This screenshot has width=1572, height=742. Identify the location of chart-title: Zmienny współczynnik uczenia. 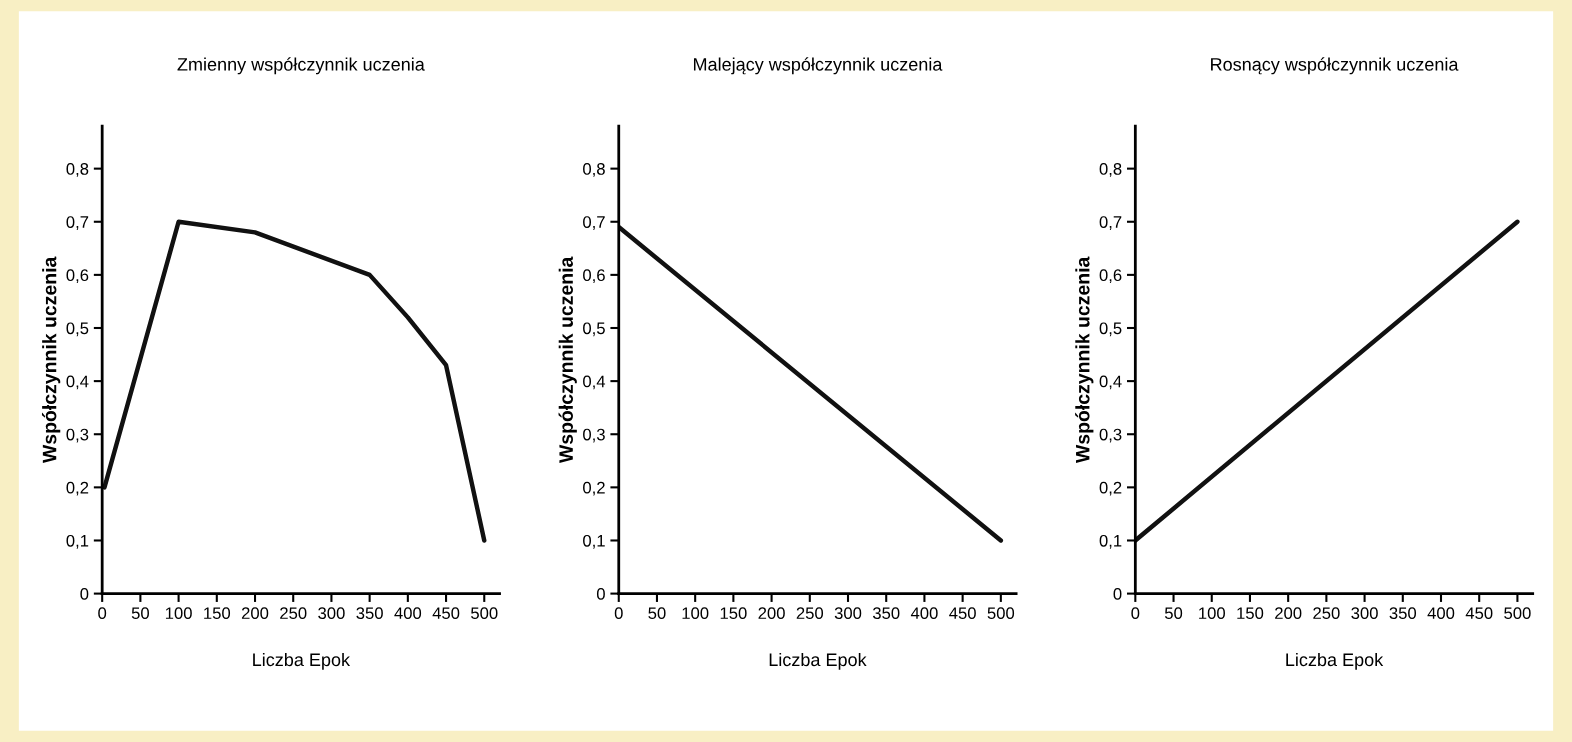
(301, 66).